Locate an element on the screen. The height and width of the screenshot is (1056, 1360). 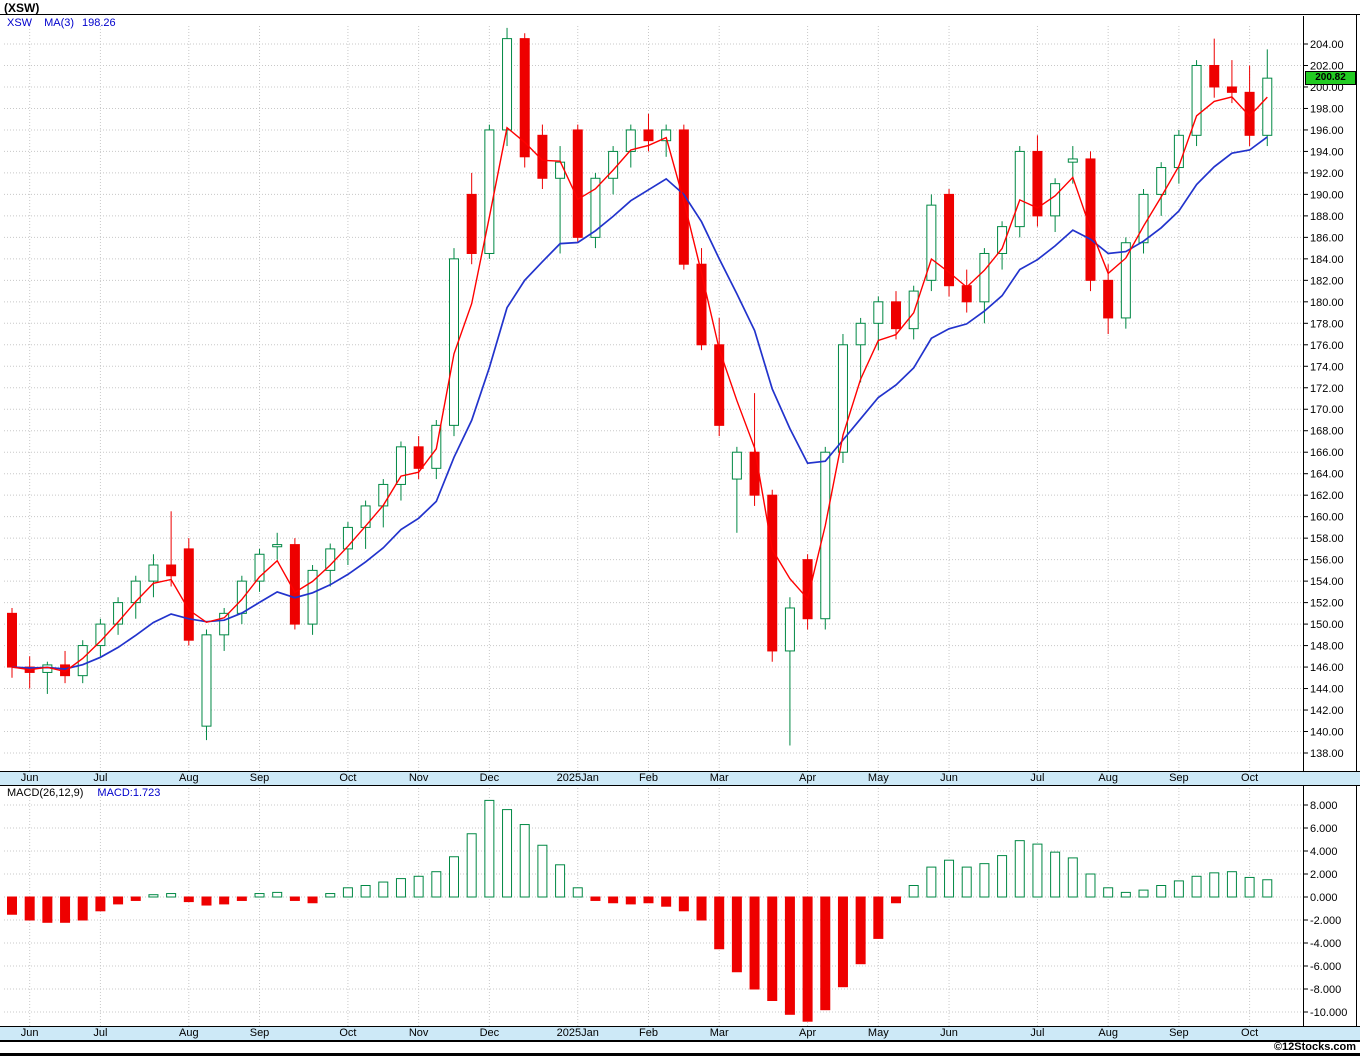
svg-text: 0.000 is located at coordinates (1324, 898).